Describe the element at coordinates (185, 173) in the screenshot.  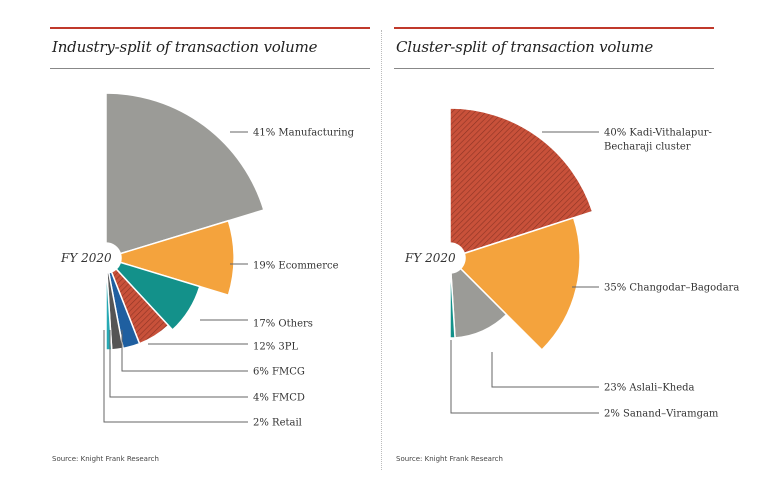
I see `pie-slice-41-manufacturing` at that location.